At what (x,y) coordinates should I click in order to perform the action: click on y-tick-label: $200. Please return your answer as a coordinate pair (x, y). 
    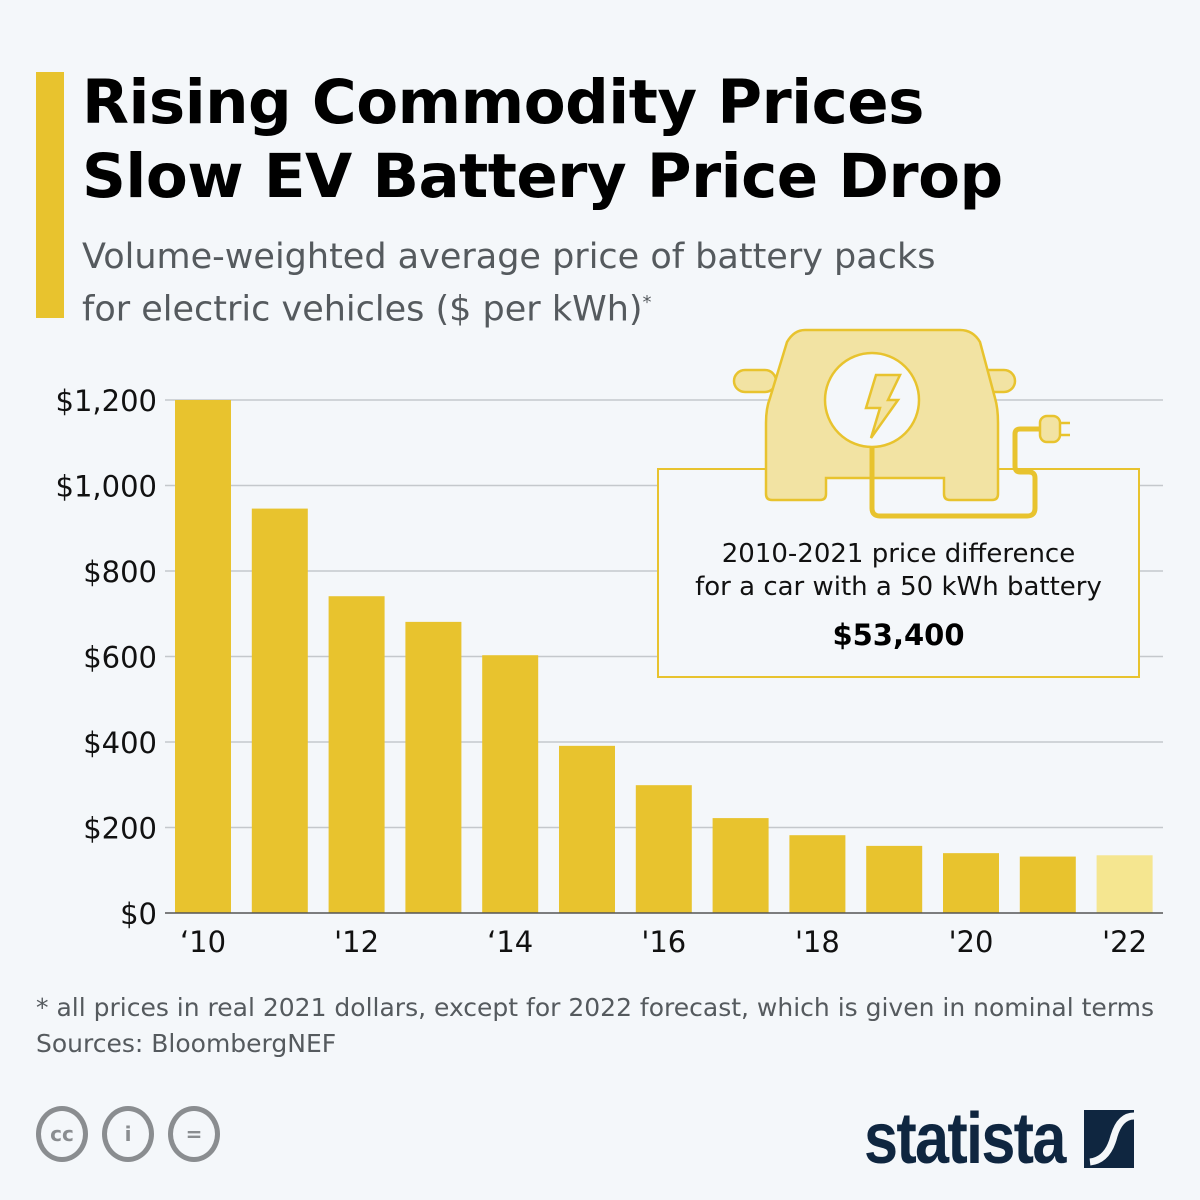
    Looking at the image, I should click on (120, 829).